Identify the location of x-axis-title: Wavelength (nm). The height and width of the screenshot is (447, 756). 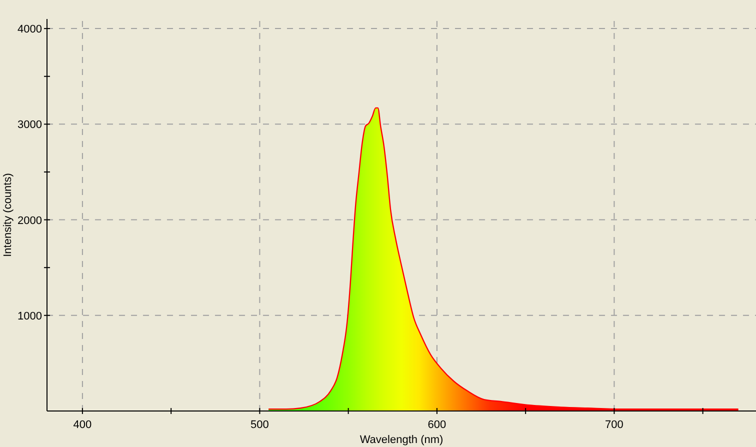
(402, 440).